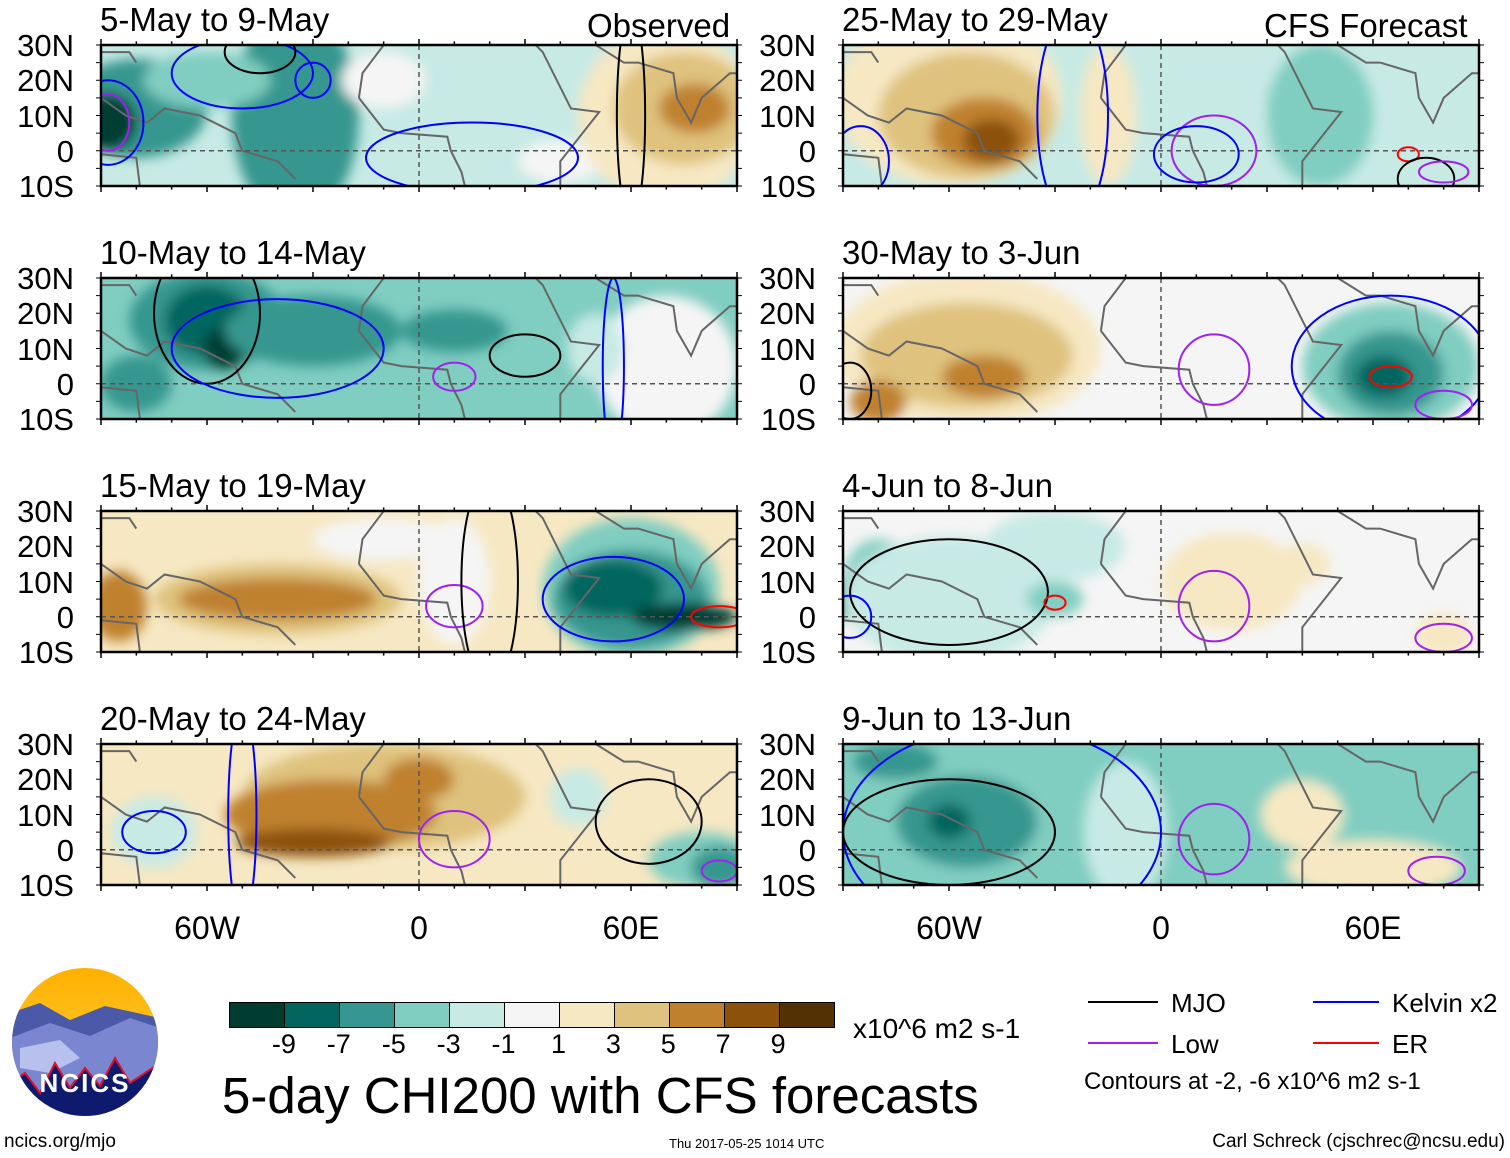 Image resolution: width=1510 pixels, height=1158 pixels. What do you see at coordinates (1445, 1003) in the screenshot?
I see `kelvin-legend-label: Kelvin x2` at bounding box center [1445, 1003].